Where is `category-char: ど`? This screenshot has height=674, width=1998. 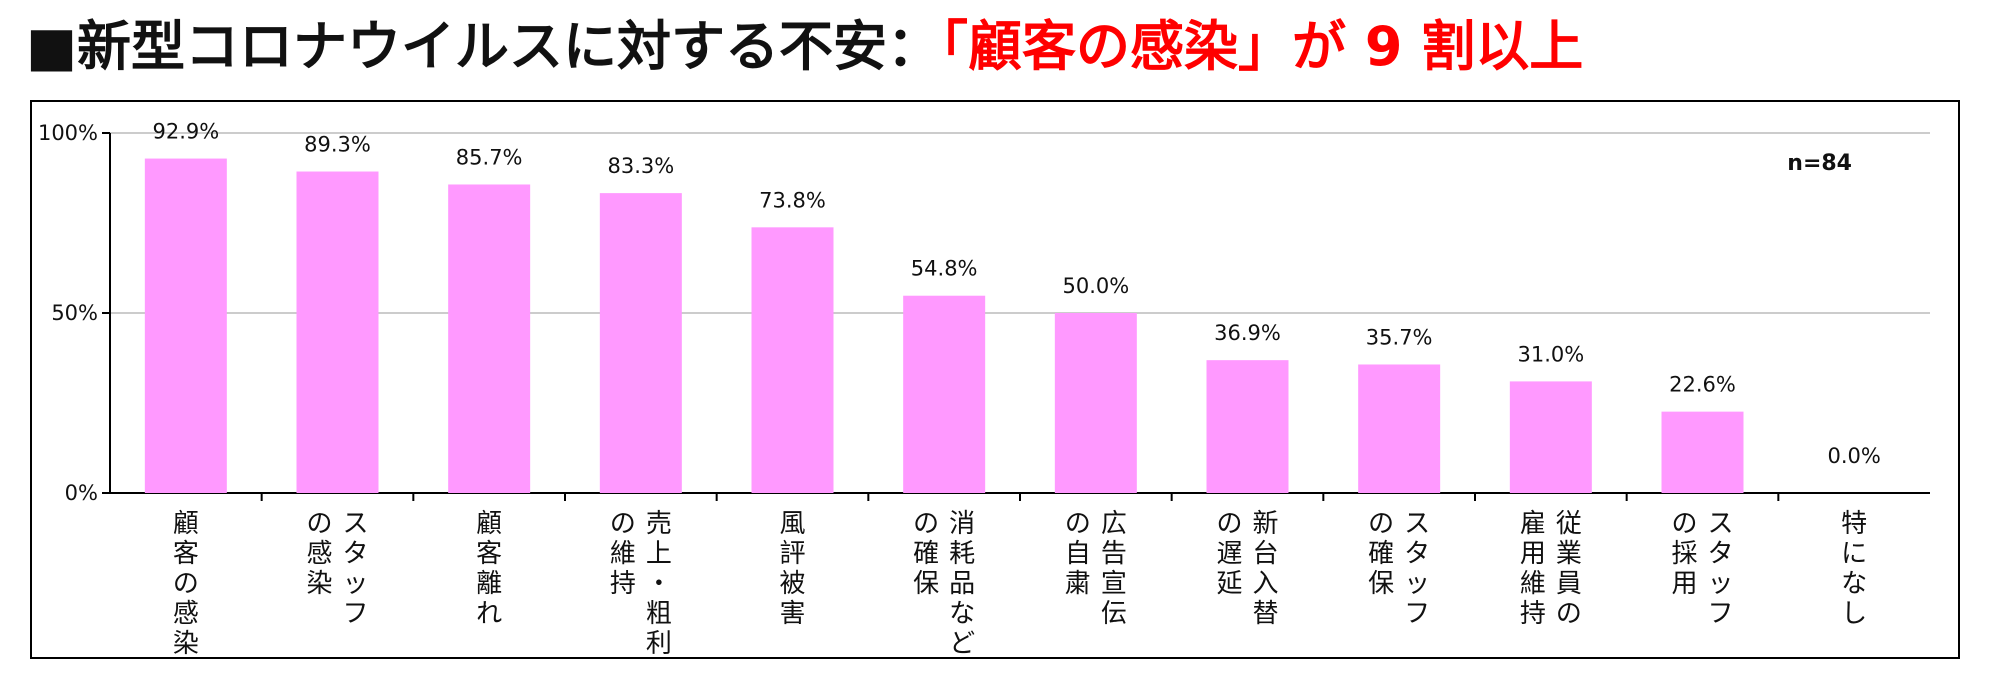
category-char: ど is located at coordinates (962, 644).